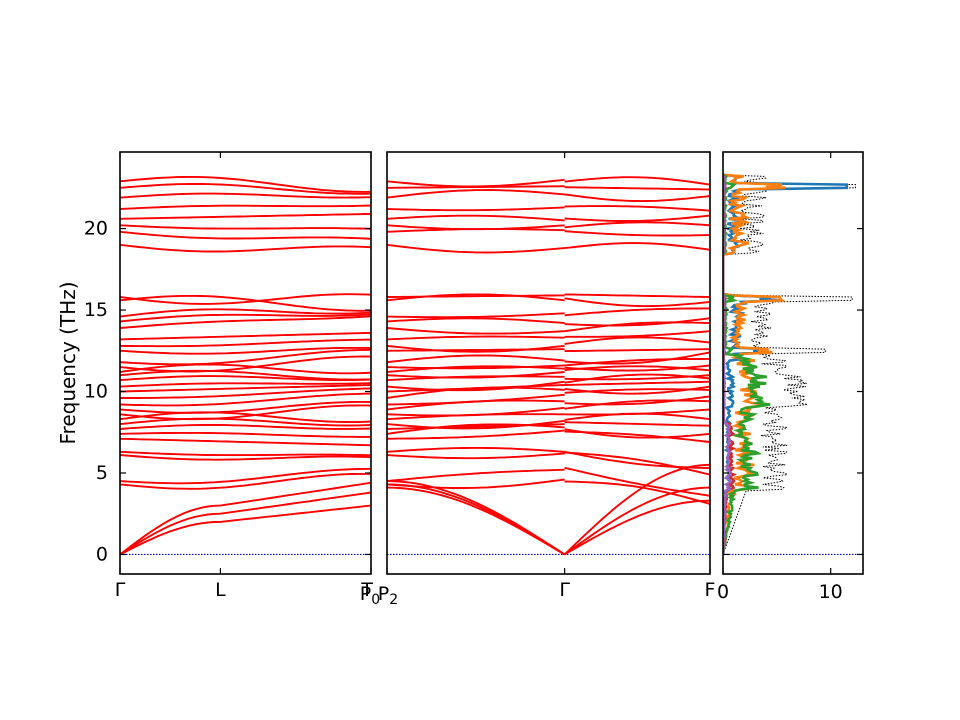  What do you see at coordinates (102, 554) in the screenshot?
I see `y-tick-label: 0` at bounding box center [102, 554].